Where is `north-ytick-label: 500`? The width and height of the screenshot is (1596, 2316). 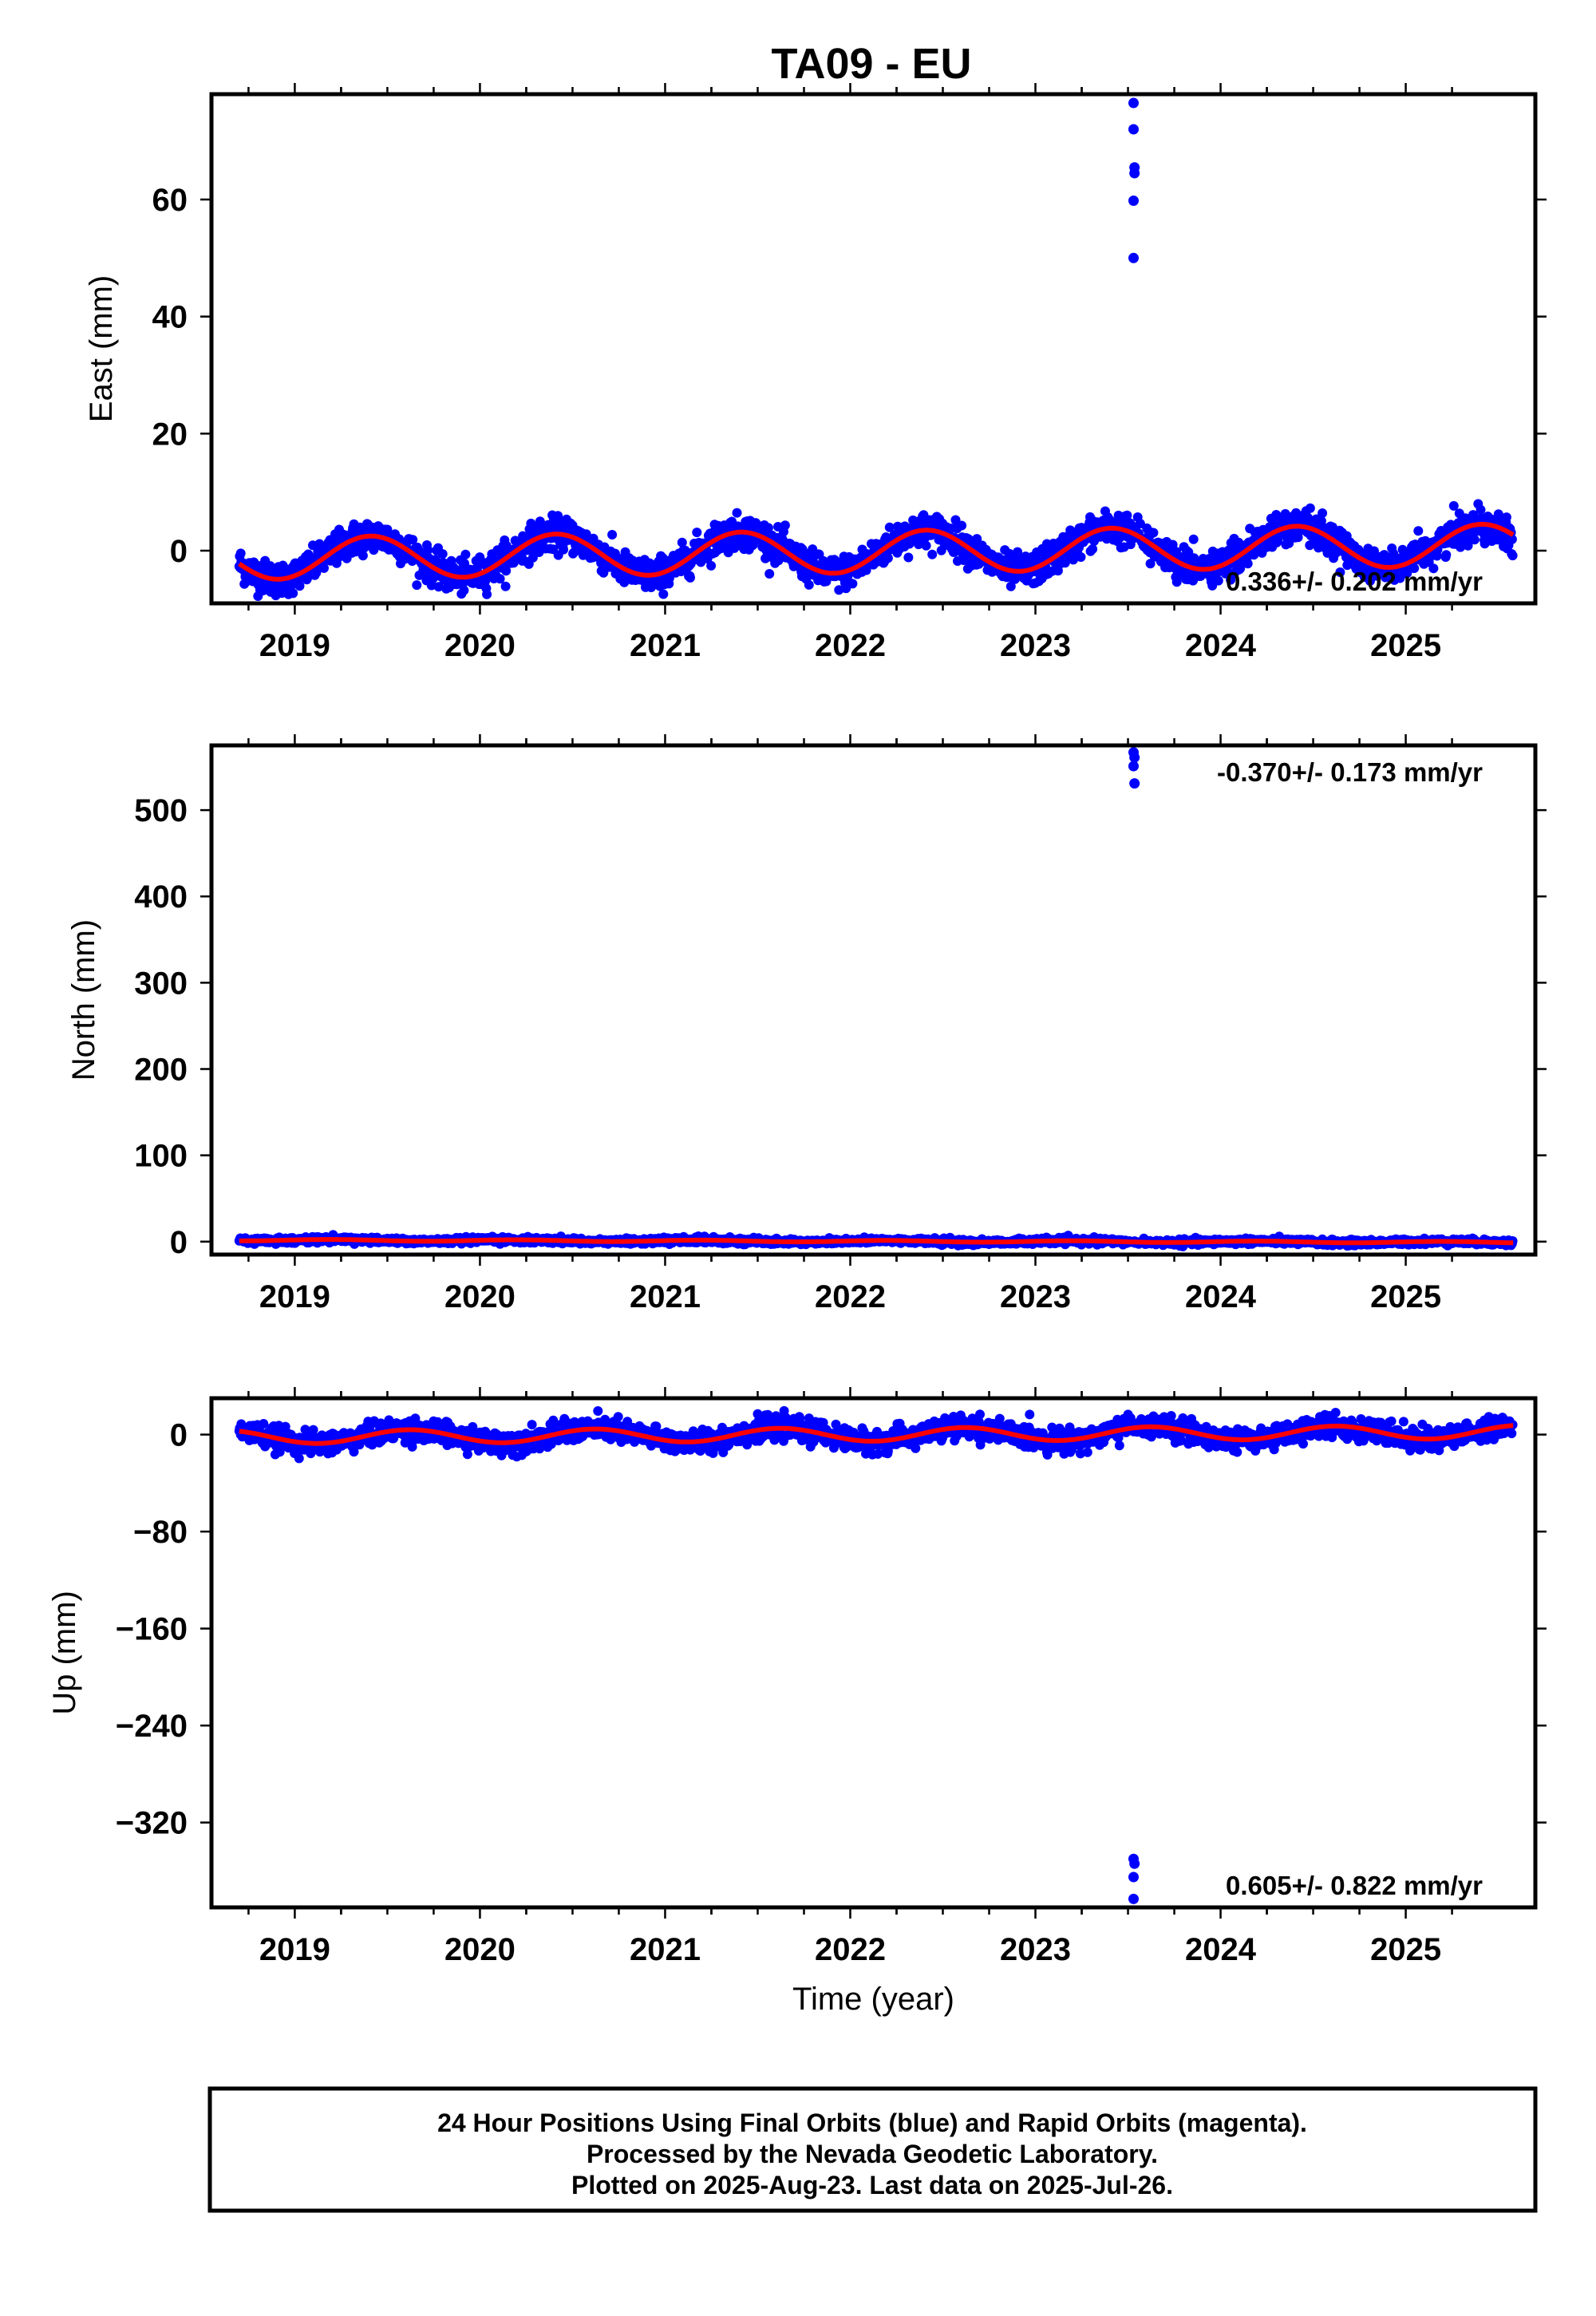 north-ytick-label: 500 is located at coordinates (161, 810).